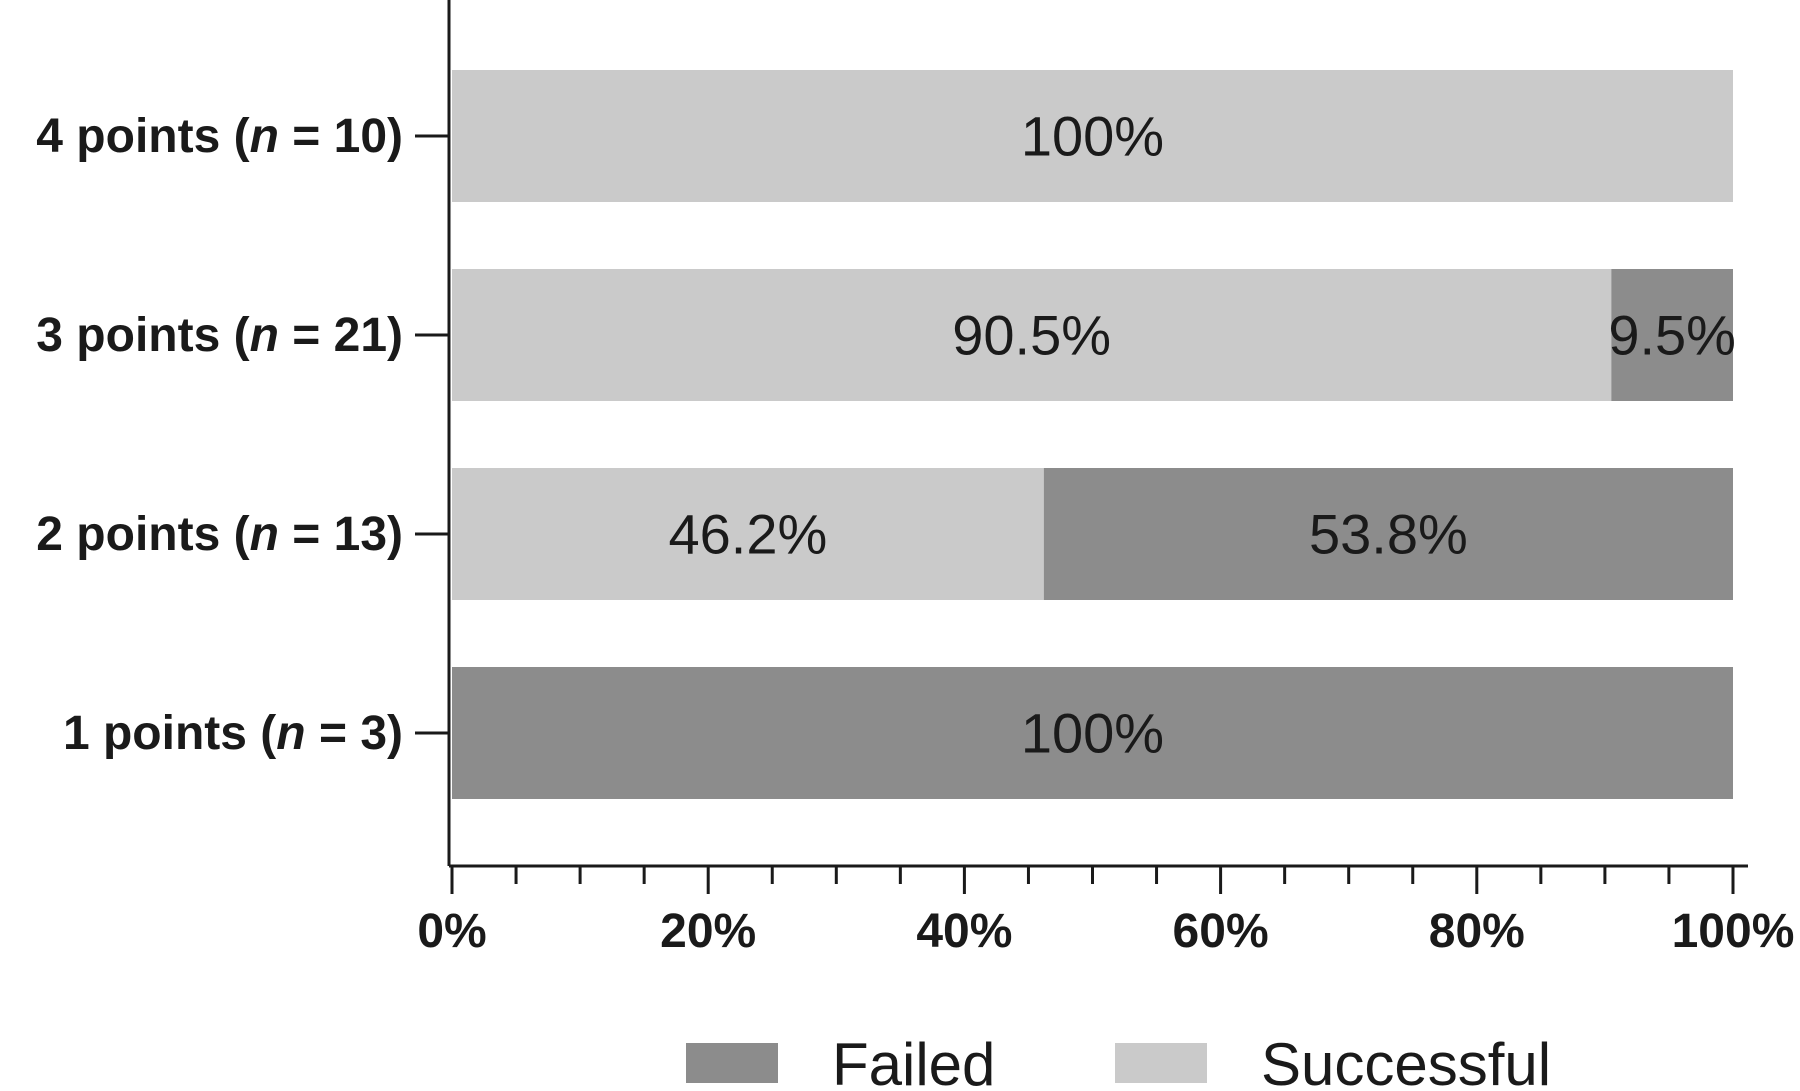 The image size is (1800, 1091). What do you see at coordinates (341, 534) in the screenshot?
I see `category-label-text: = 13)` at bounding box center [341, 534].